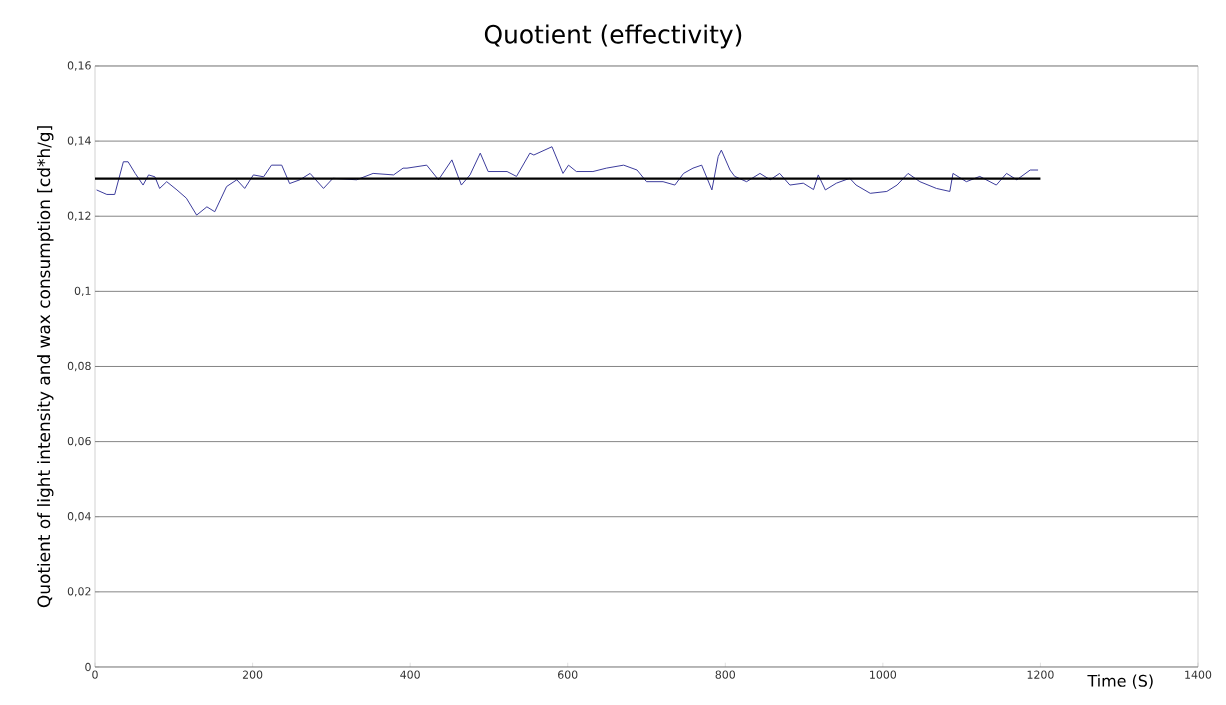 The height and width of the screenshot is (705, 1226). I want to click on y-tick-label: 0,14, so click(79, 141).